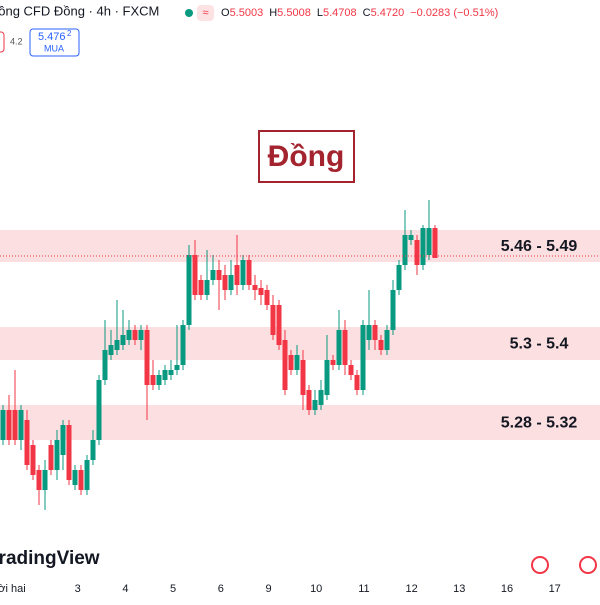 The width and height of the screenshot is (600, 605). Describe the element at coordinates (221, 589) in the screenshot. I see `time-label: 6` at that location.